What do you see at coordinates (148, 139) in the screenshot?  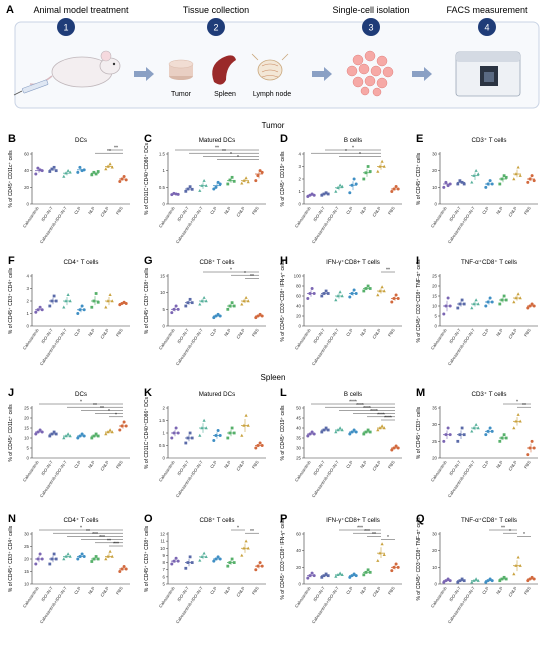 I see `panel-letter: C` at bounding box center [148, 139].